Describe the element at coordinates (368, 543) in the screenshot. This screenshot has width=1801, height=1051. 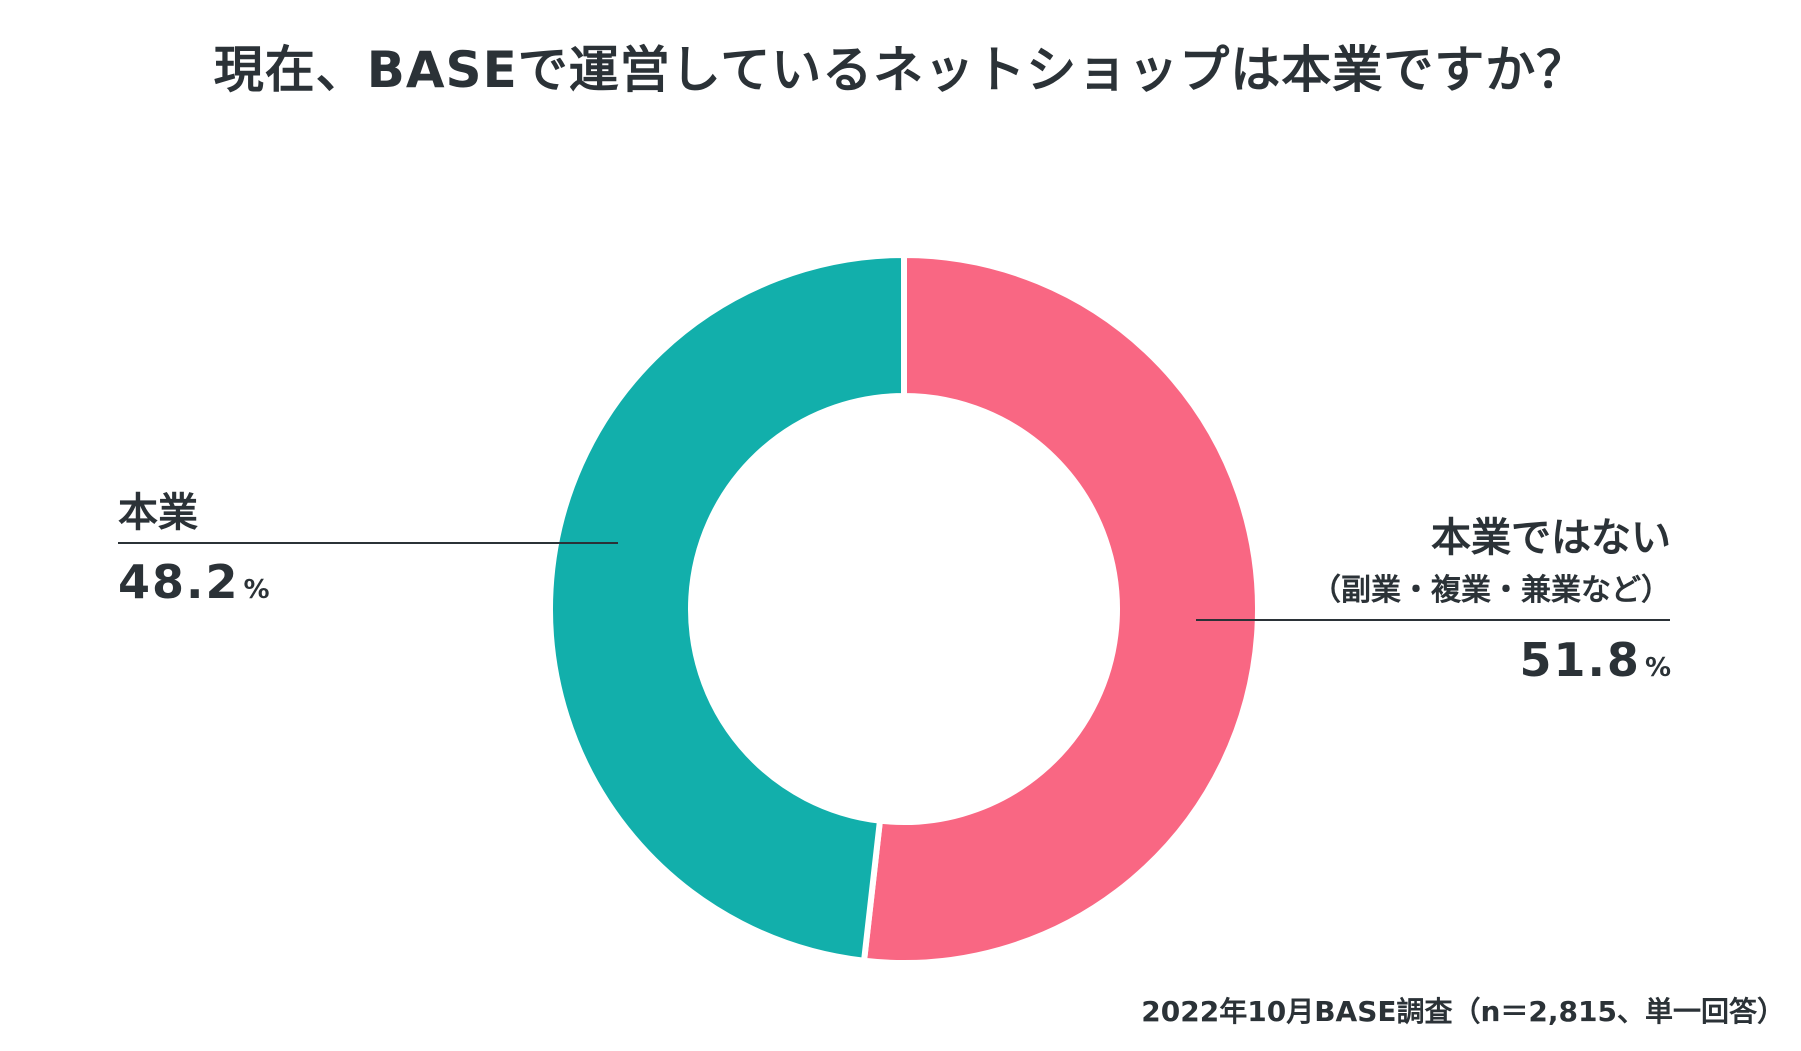
I see `leader-line-honbgyo` at that location.